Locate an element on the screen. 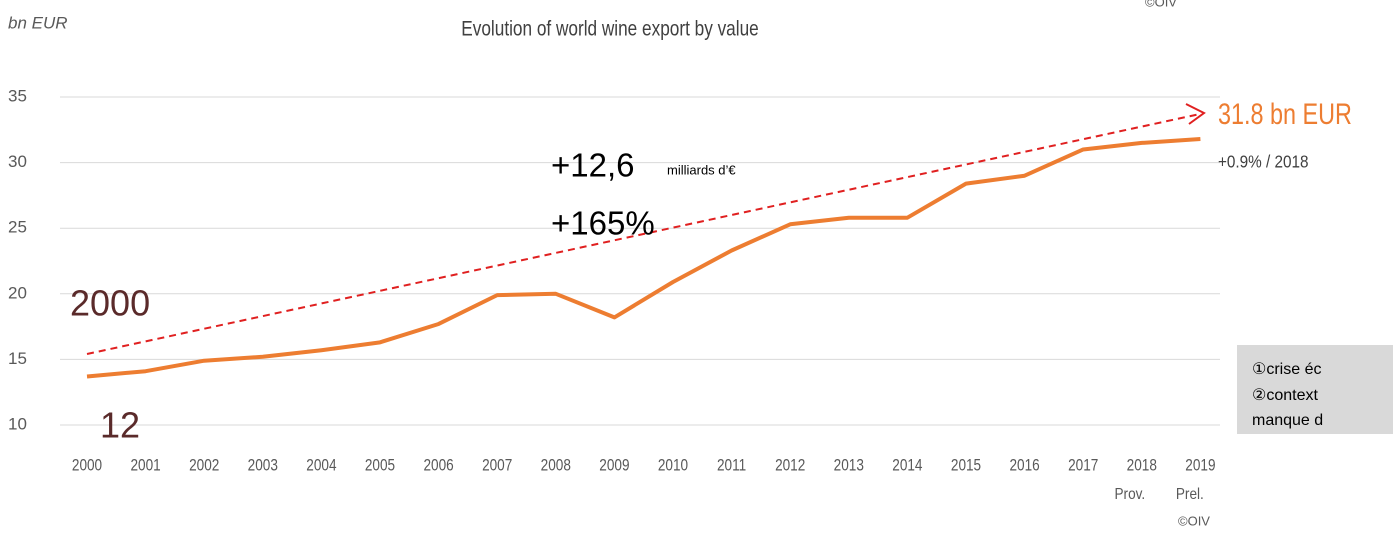 This screenshot has width=1393, height=536. x-tick-note: Prel. is located at coordinates (1190, 494).